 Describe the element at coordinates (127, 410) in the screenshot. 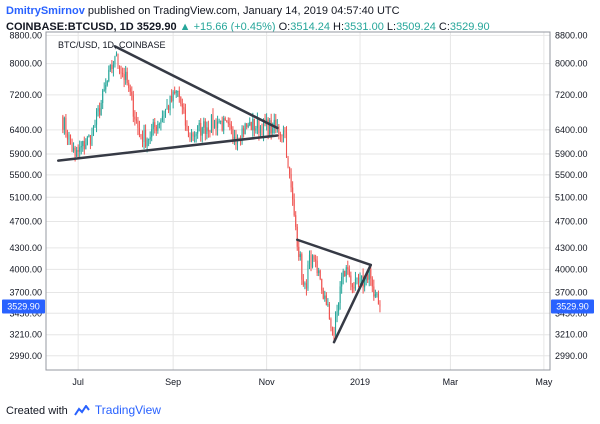

I see `tradingview-brand: TradingView` at that location.